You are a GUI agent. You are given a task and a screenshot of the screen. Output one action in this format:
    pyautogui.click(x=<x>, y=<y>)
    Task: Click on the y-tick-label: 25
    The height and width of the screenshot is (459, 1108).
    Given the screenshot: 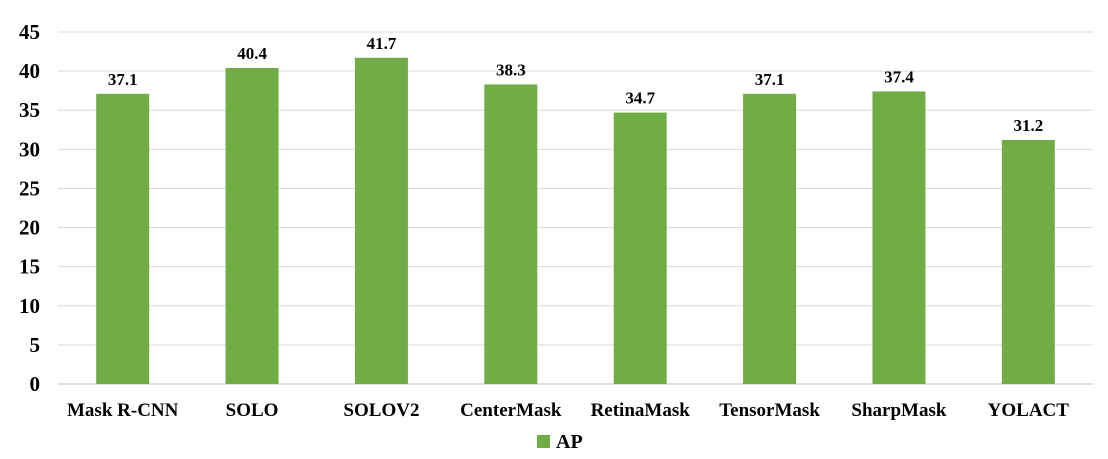 What is the action you would take?
    pyautogui.click(x=29, y=188)
    